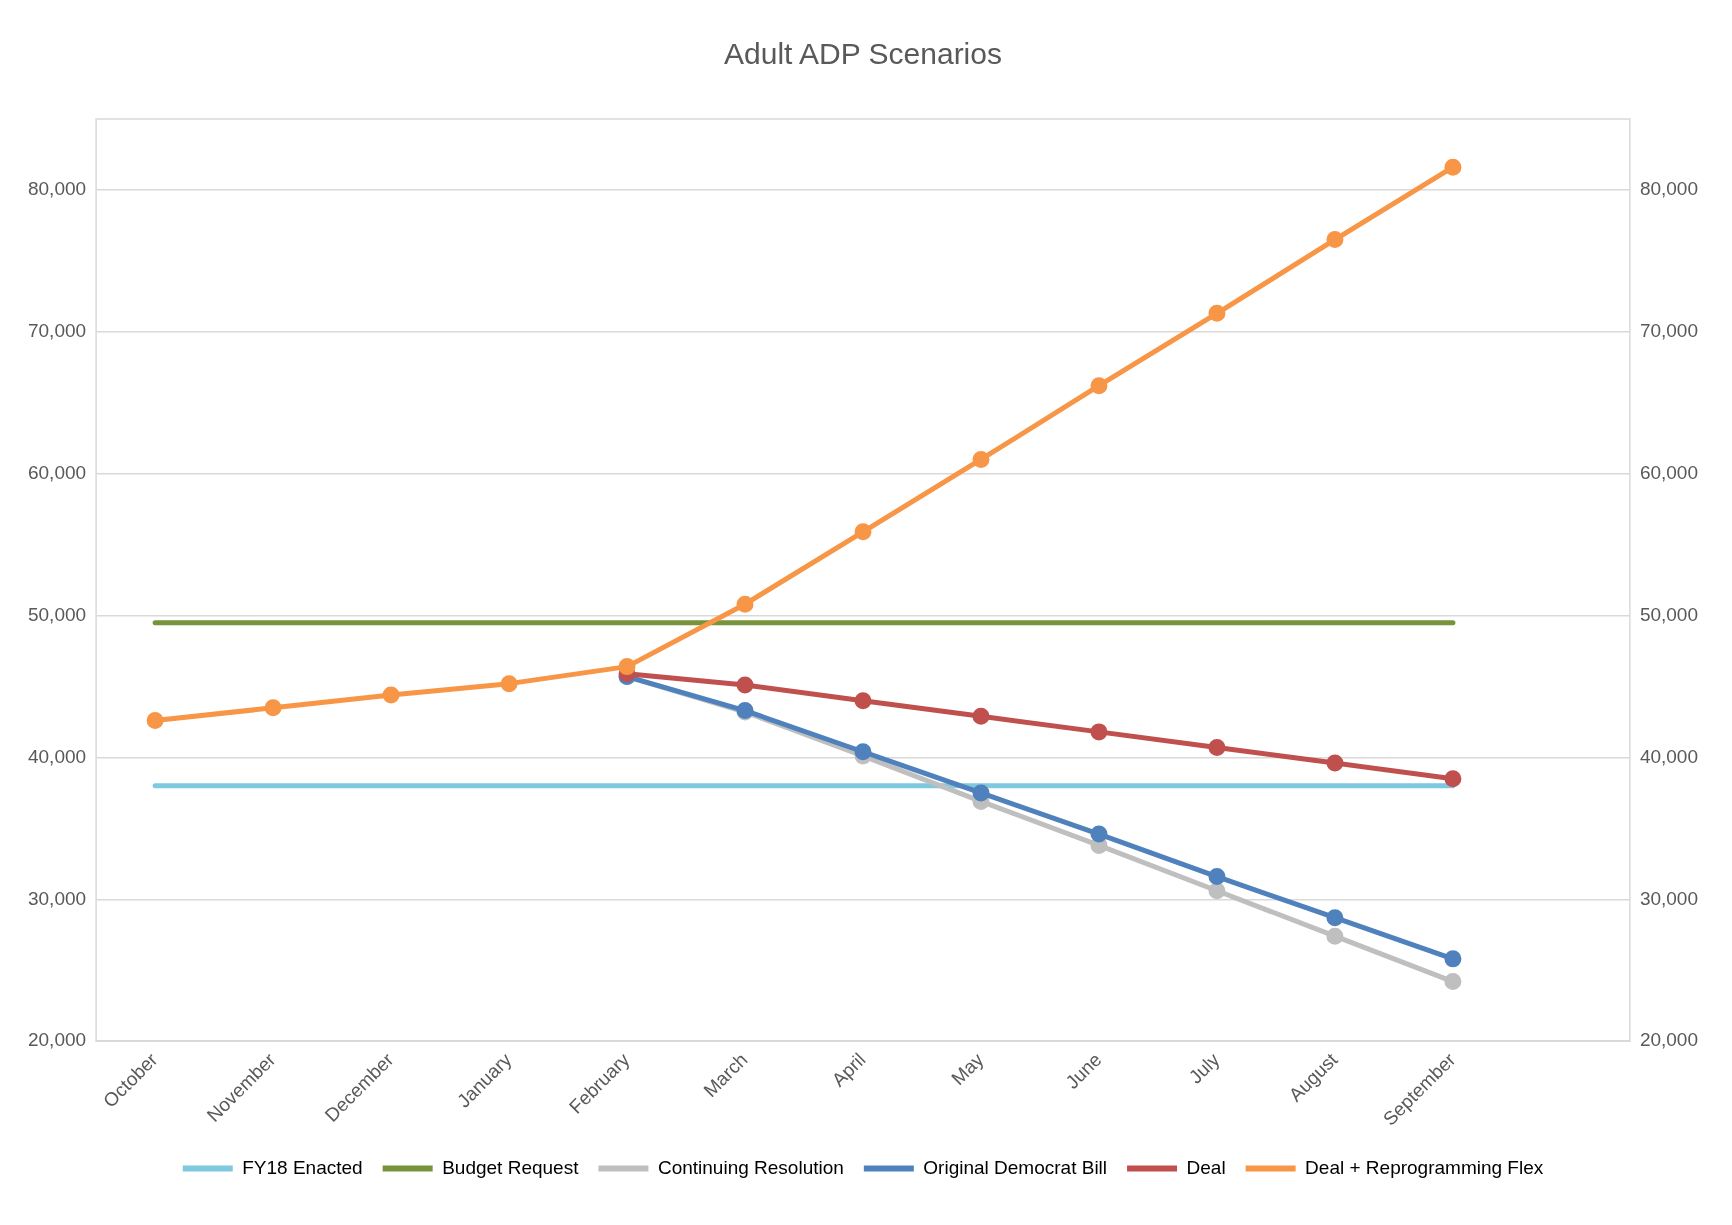  What do you see at coordinates (302, 1167) in the screenshot?
I see `legend-label: FY18 Enacted` at bounding box center [302, 1167].